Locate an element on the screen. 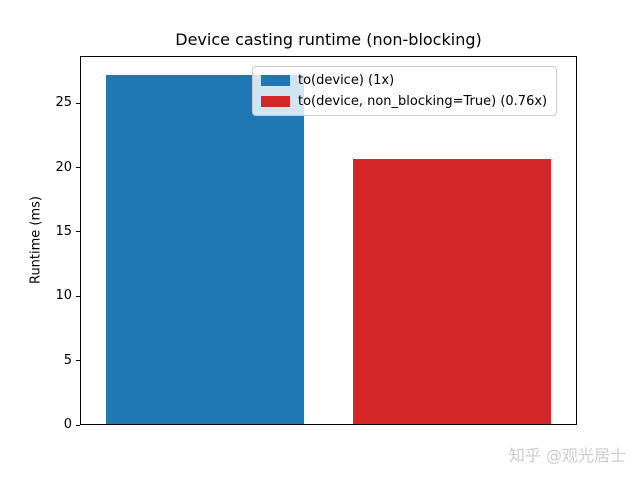  y-tick-15: 15 is located at coordinates (67, 231).